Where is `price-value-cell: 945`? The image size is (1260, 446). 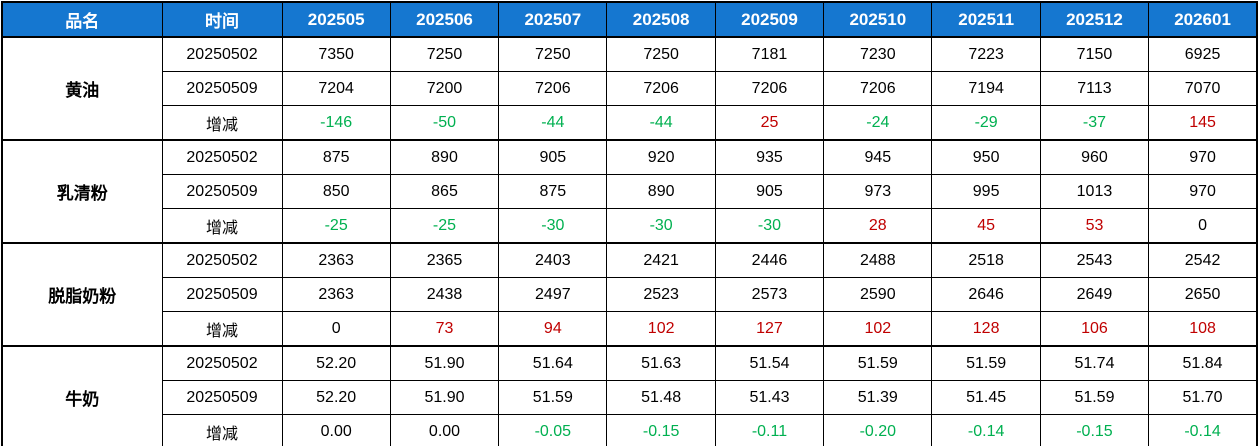 price-value-cell: 945 is located at coordinates (878, 157).